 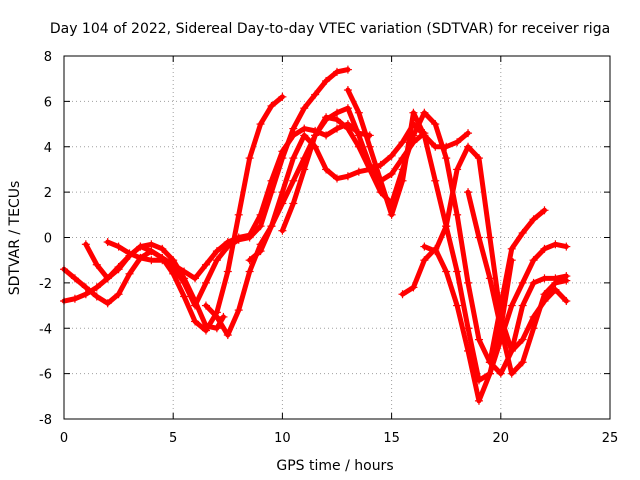 What do you see at coordinates (501, 438) in the screenshot?
I see `x-tick-label: 20` at bounding box center [501, 438].